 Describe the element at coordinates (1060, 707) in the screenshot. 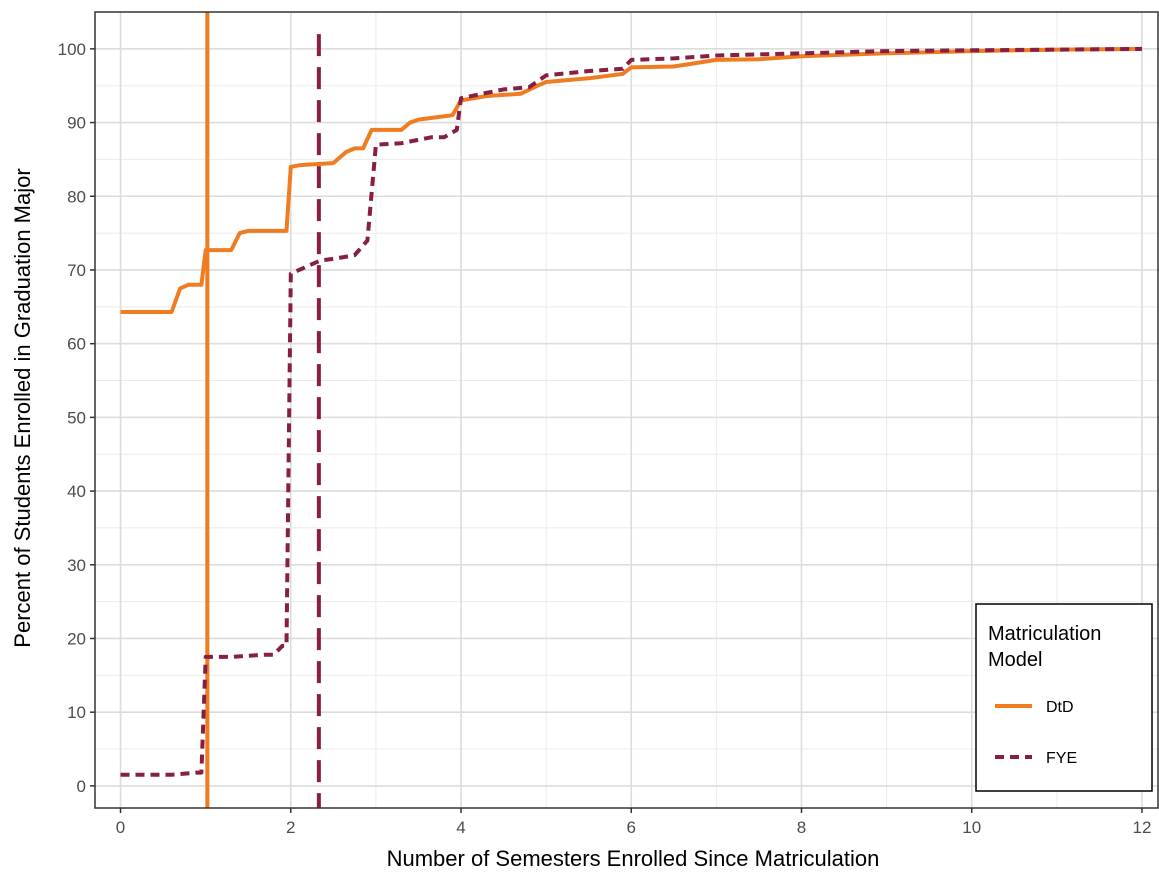

I see `legend-label-dtd: DtD` at that location.